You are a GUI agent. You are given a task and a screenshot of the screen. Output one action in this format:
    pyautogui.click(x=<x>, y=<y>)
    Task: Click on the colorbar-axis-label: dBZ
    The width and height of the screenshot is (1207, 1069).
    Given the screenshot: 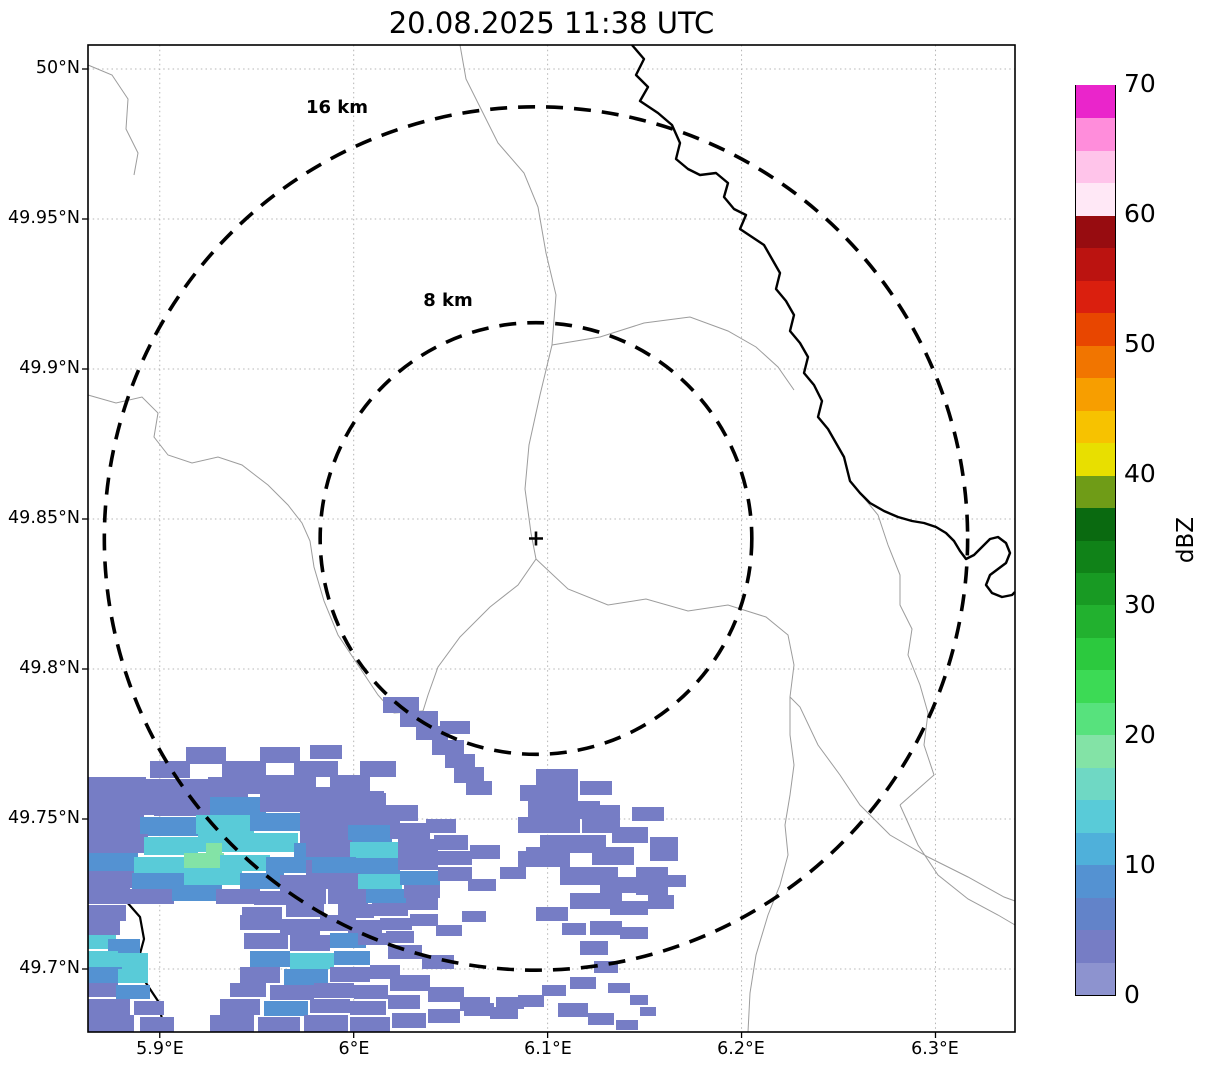 What is the action you would take?
    pyautogui.click(x=1186, y=540)
    